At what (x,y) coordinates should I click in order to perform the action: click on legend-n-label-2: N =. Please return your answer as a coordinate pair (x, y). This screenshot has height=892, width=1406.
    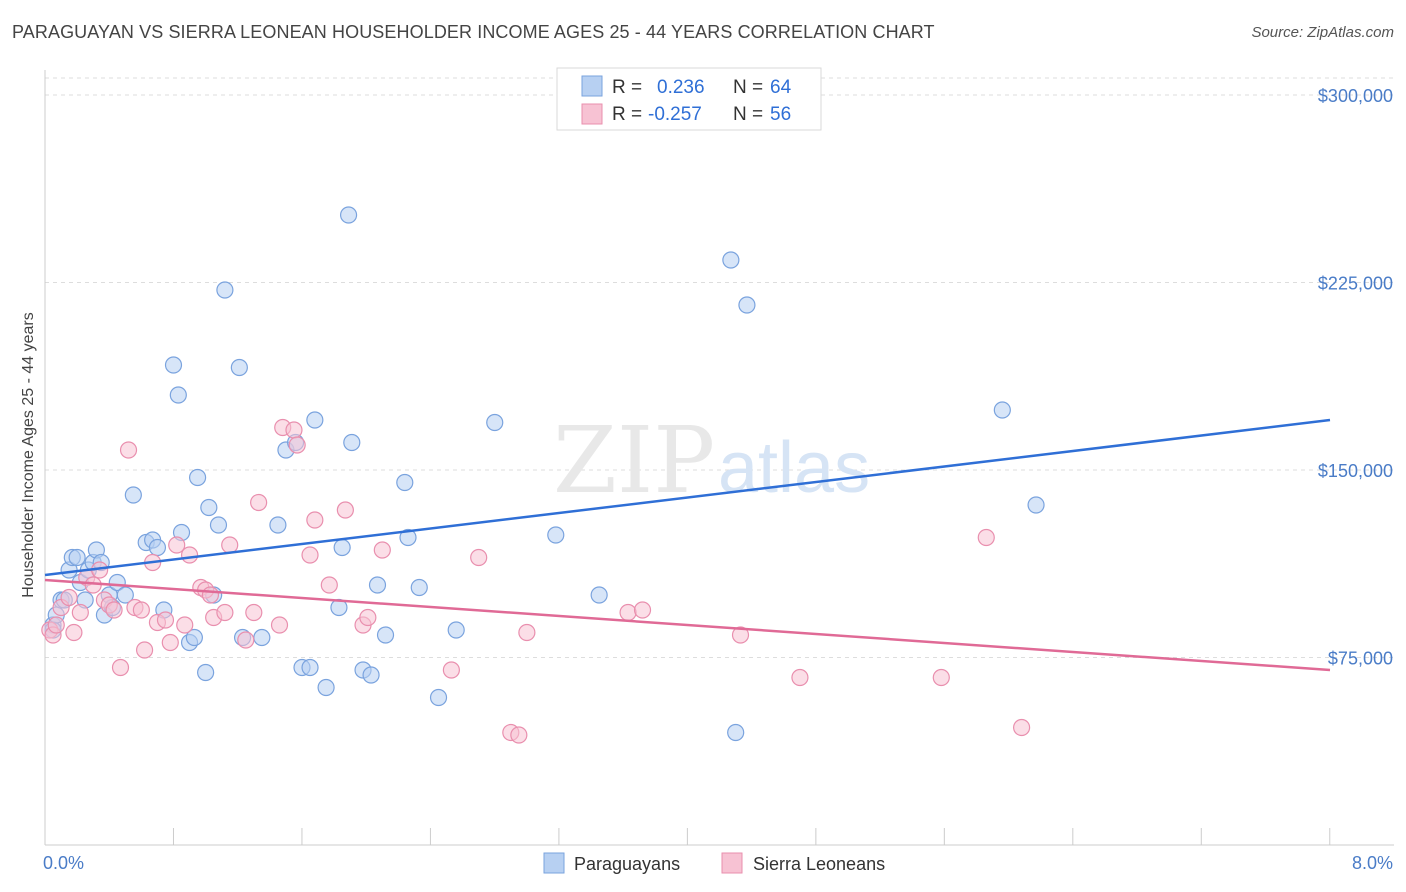
    Looking at the image, I should click on (748, 114).